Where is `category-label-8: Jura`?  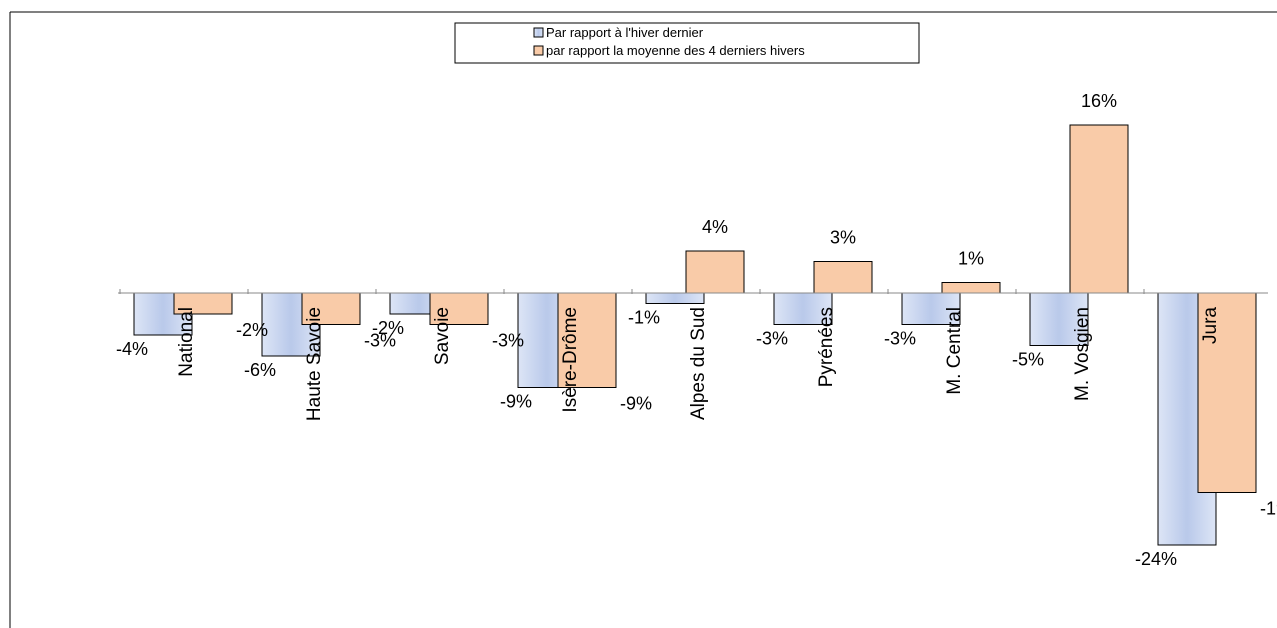
category-label-8: Jura is located at coordinates (1210, 325).